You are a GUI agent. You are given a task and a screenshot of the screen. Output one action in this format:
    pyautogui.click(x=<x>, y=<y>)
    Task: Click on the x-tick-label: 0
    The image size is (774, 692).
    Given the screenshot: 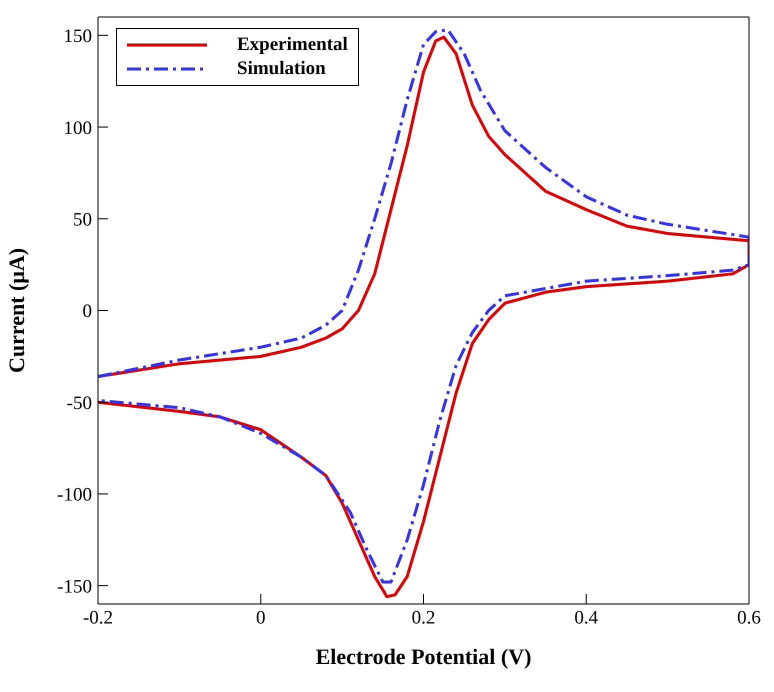 What is the action you would take?
    pyautogui.click(x=261, y=617)
    